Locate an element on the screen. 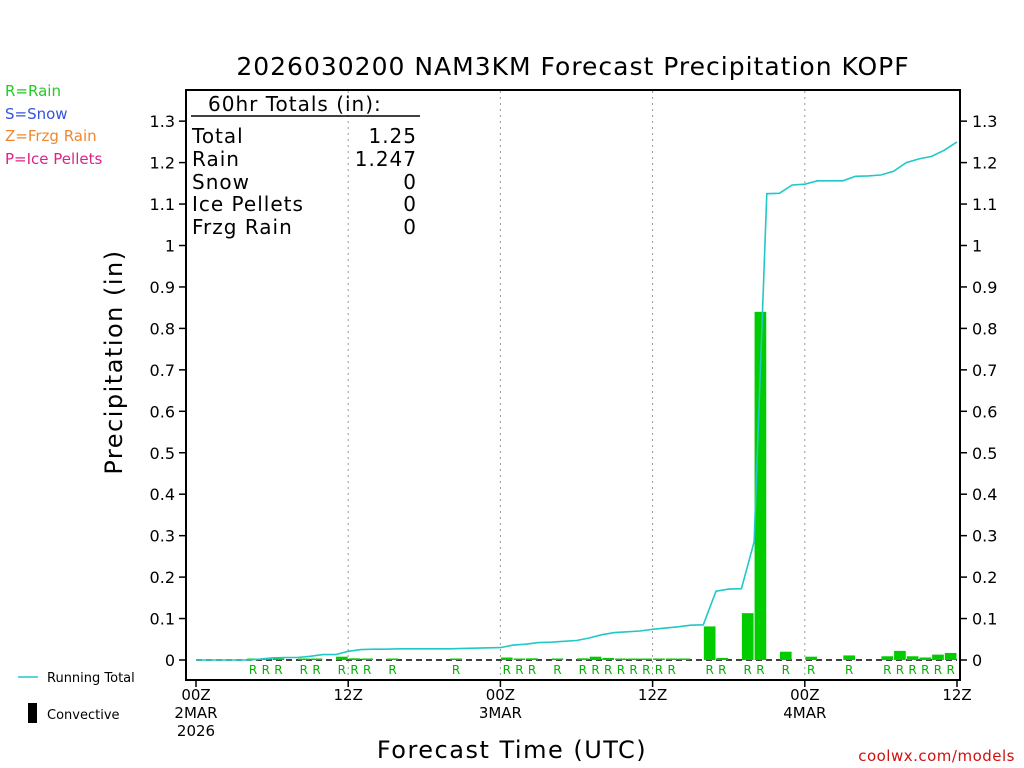 The width and height of the screenshot is (1024, 768). y-tick-label-left-10: 1 is located at coordinates (170, 246).